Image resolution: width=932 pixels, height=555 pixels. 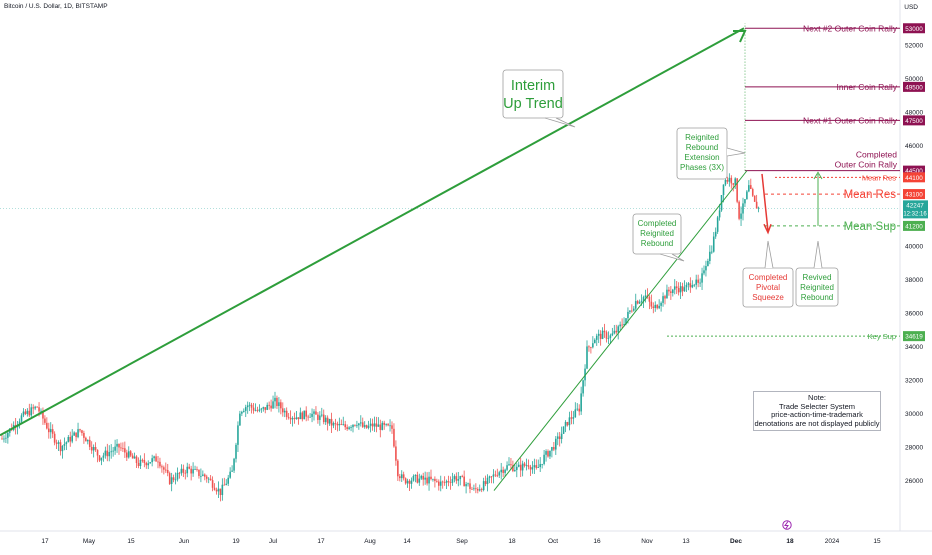 What do you see at coordinates (533, 104) in the screenshot?
I see `annotation-text: Up Trend` at bounding box center [533, 104].